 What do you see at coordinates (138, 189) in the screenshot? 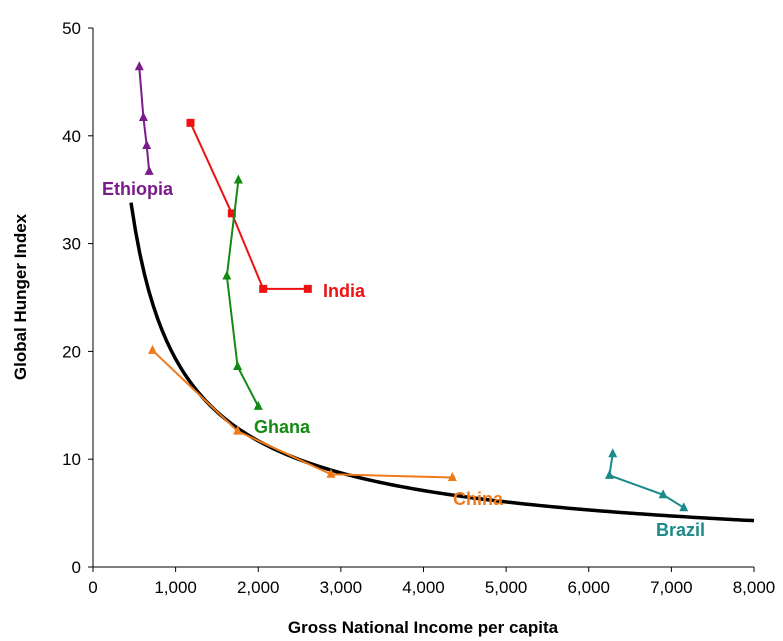
I see `series-label-ethiopia: Ethiopia` at bounding box center [138, 189].